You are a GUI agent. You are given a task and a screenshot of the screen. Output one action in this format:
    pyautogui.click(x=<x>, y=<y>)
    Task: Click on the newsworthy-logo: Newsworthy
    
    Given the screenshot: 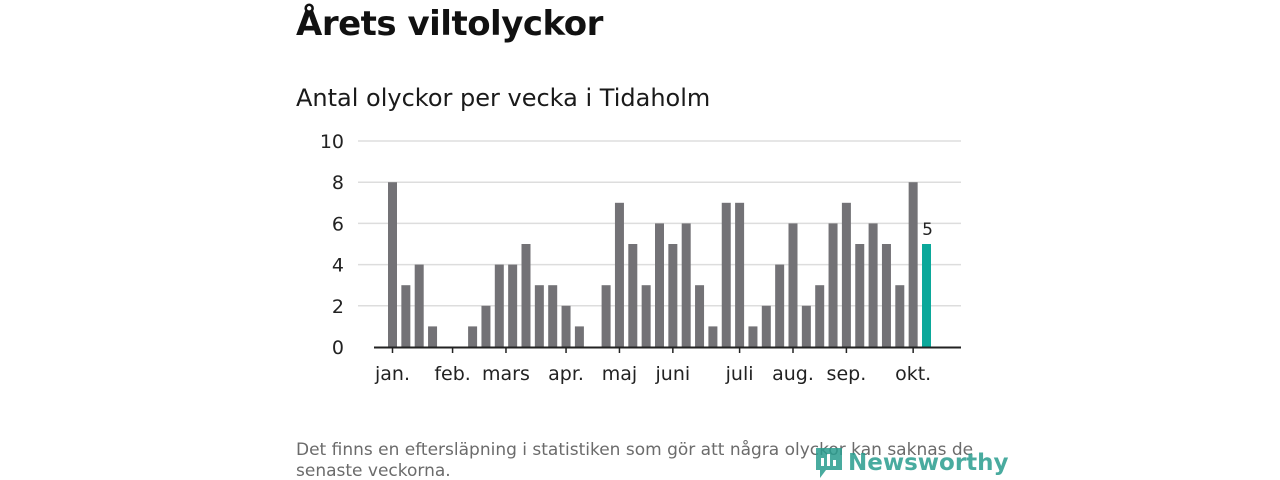 What is the action you would take?
    pyautogui.click(x=911, y=463)
    